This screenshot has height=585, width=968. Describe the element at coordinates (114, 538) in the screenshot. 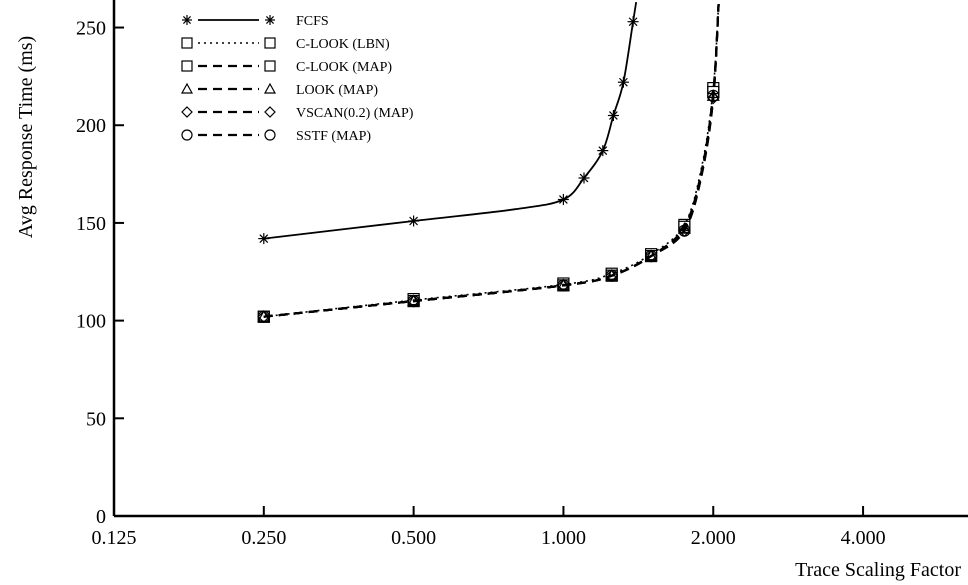

I see `x-tick-label: 0.125` at that location.